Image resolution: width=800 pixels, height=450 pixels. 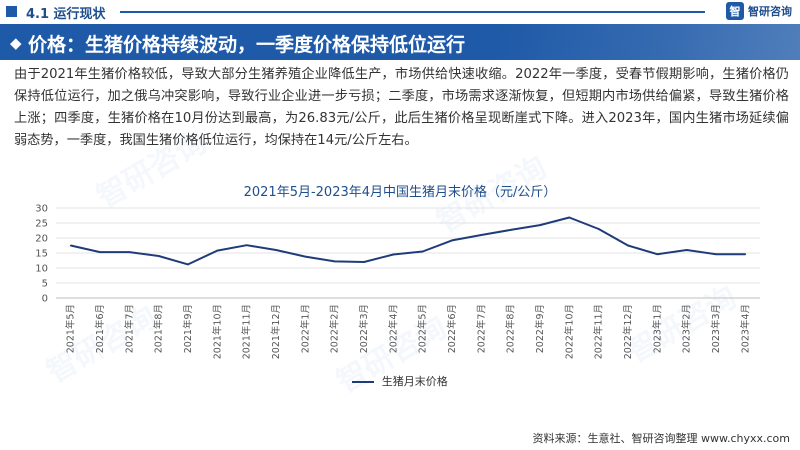 What do you see at coordinates (41, 239) in the screenshot?
I see `y-tick-label: 20` at bounding box center [41, 239].